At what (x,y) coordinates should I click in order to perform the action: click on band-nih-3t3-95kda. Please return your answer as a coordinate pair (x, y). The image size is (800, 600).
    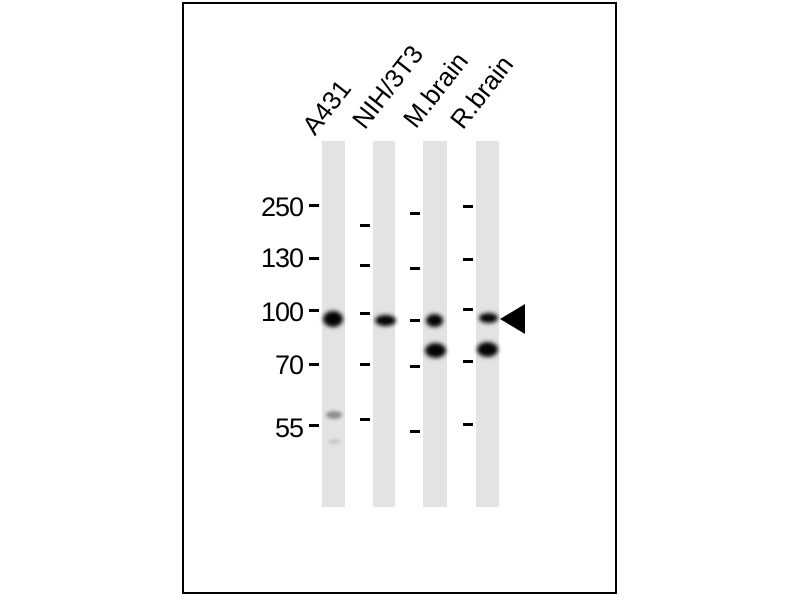
    Looking at the image, I should click on (385, 320).